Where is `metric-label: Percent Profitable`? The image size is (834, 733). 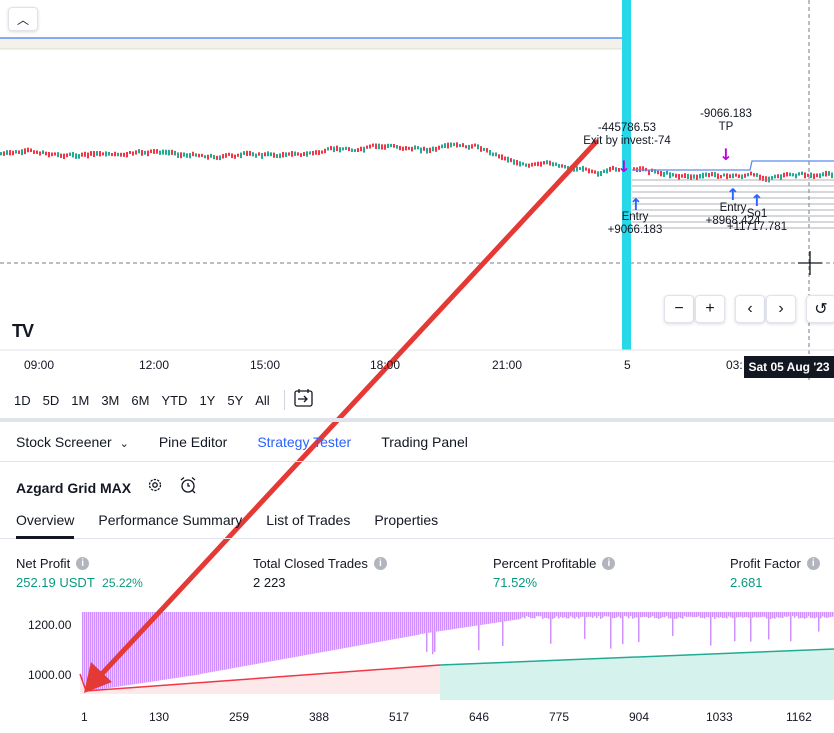 metric-label: Percent Profitable is located at coordinates (545, 563).